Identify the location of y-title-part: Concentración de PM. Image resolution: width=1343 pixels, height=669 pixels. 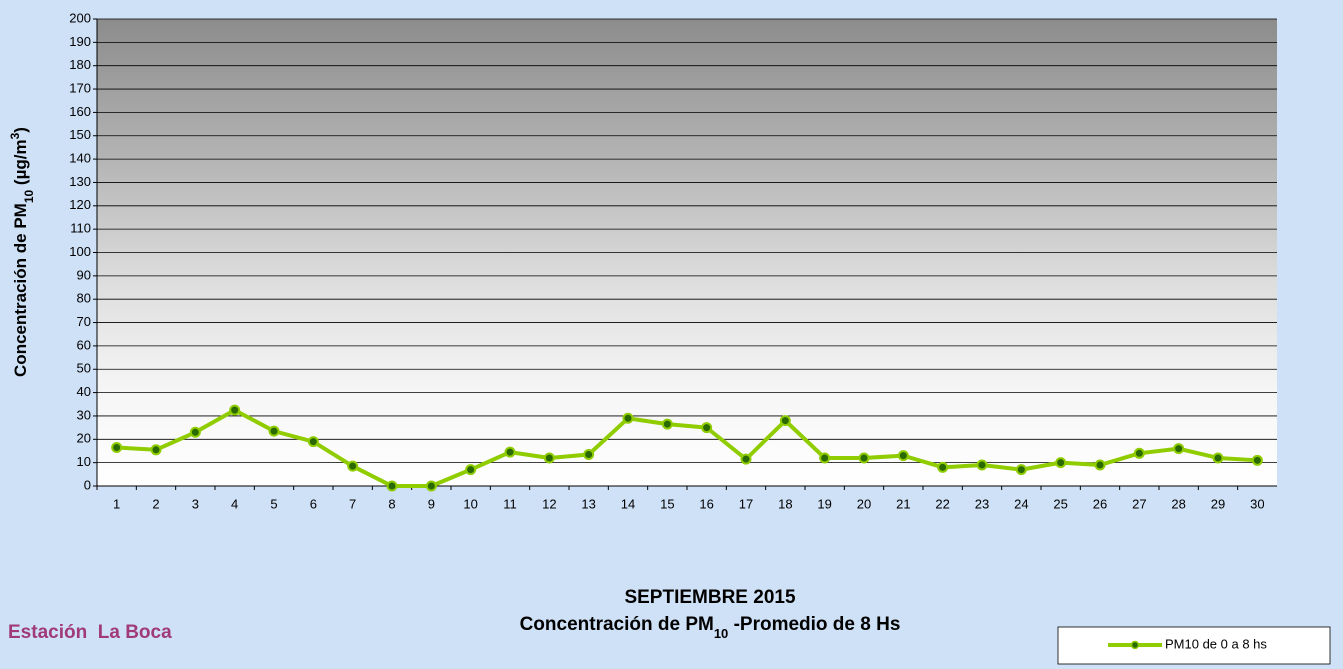
(20, 290).